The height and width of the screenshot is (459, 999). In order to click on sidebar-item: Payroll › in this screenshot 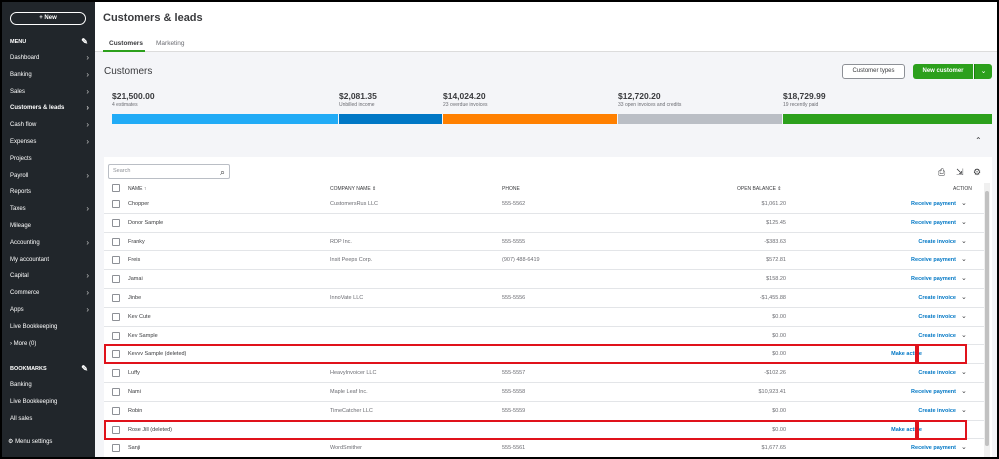, I will do `click(48, 176)`.